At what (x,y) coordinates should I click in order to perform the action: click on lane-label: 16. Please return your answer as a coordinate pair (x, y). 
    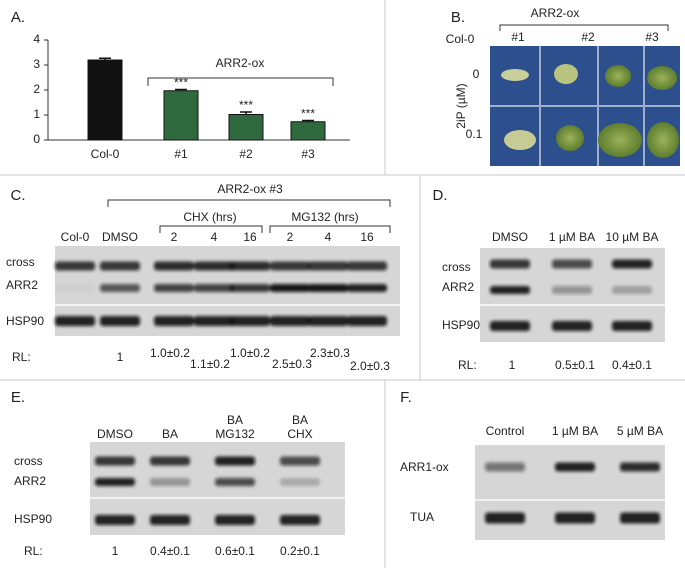
    Looking at the image, I should click on (367, 237).